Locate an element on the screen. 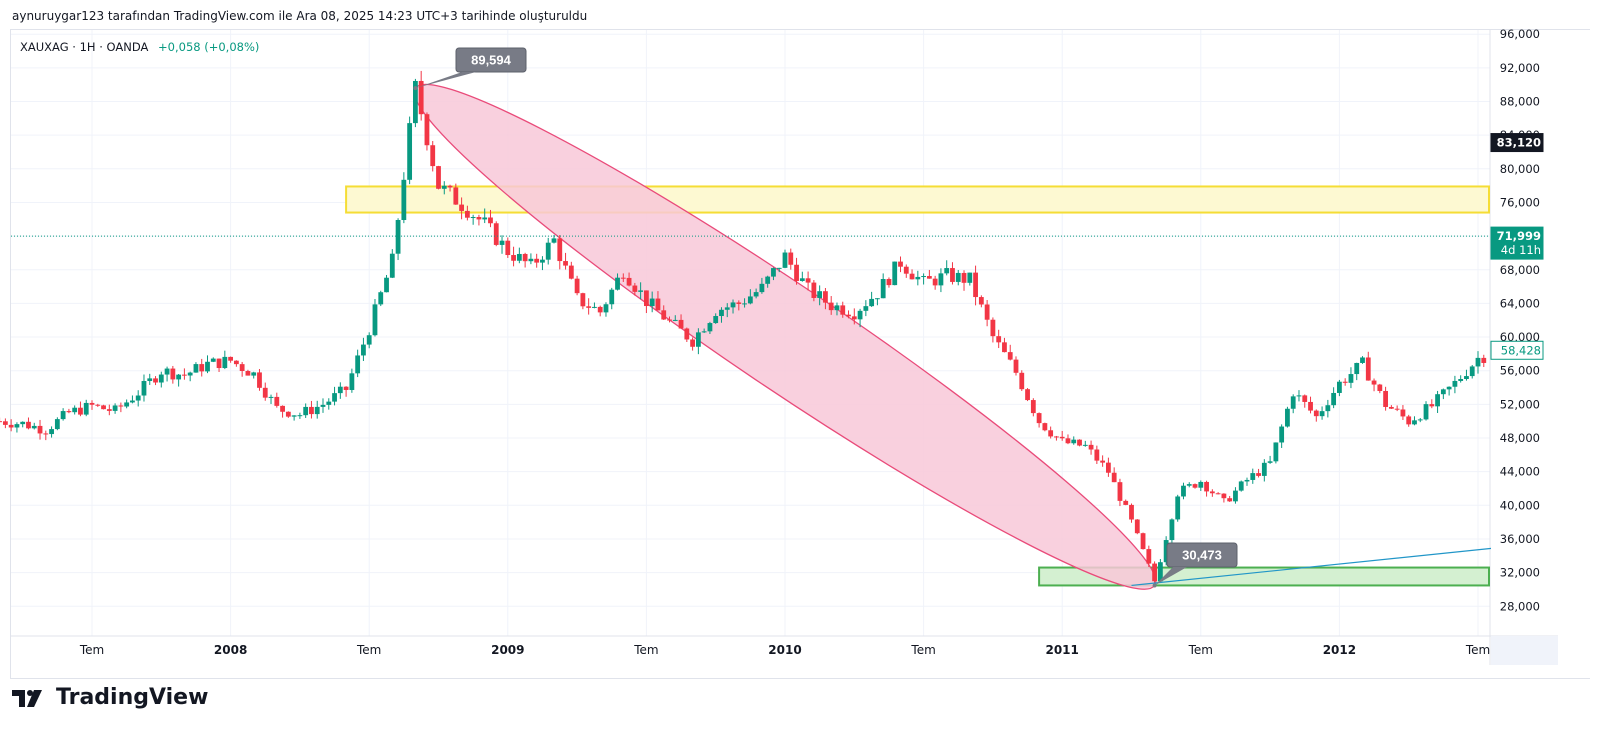  secondary-price-label-bg is located at coordinates (1517, 350).